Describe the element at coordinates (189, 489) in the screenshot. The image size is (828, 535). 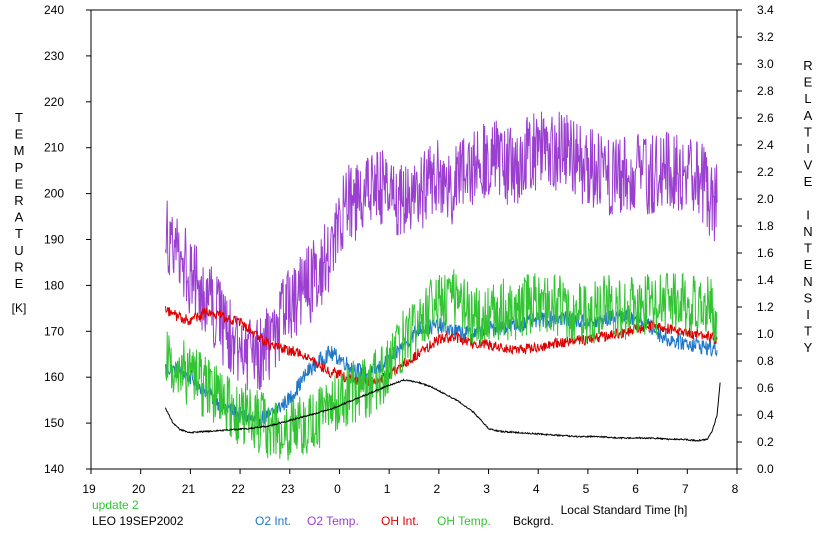
I see `x-tick-label: 21` at that location.